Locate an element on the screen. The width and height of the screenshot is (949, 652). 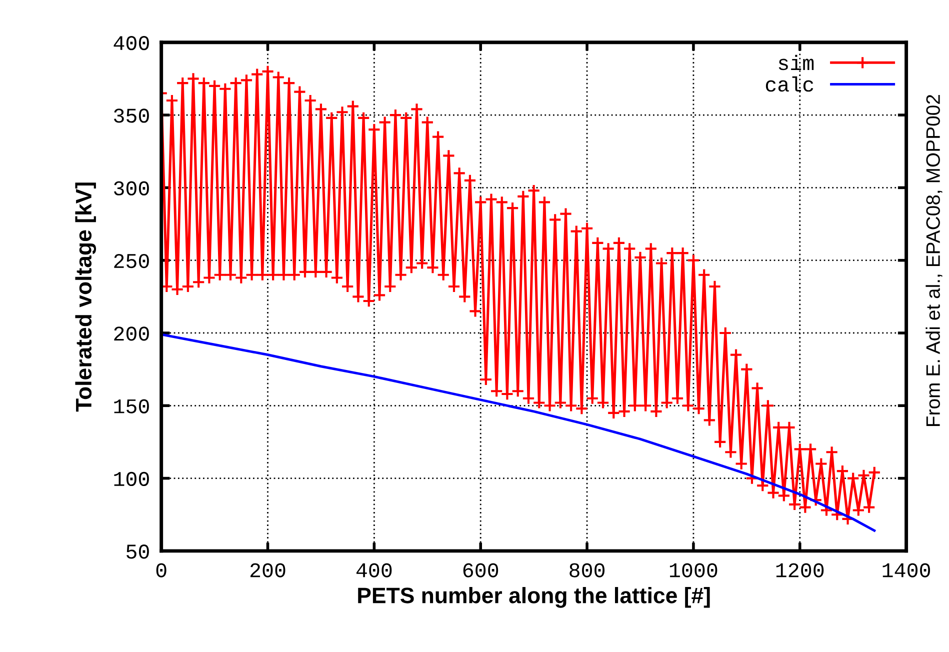
y-tick-label: 350 is located at coordinates (131, 115).